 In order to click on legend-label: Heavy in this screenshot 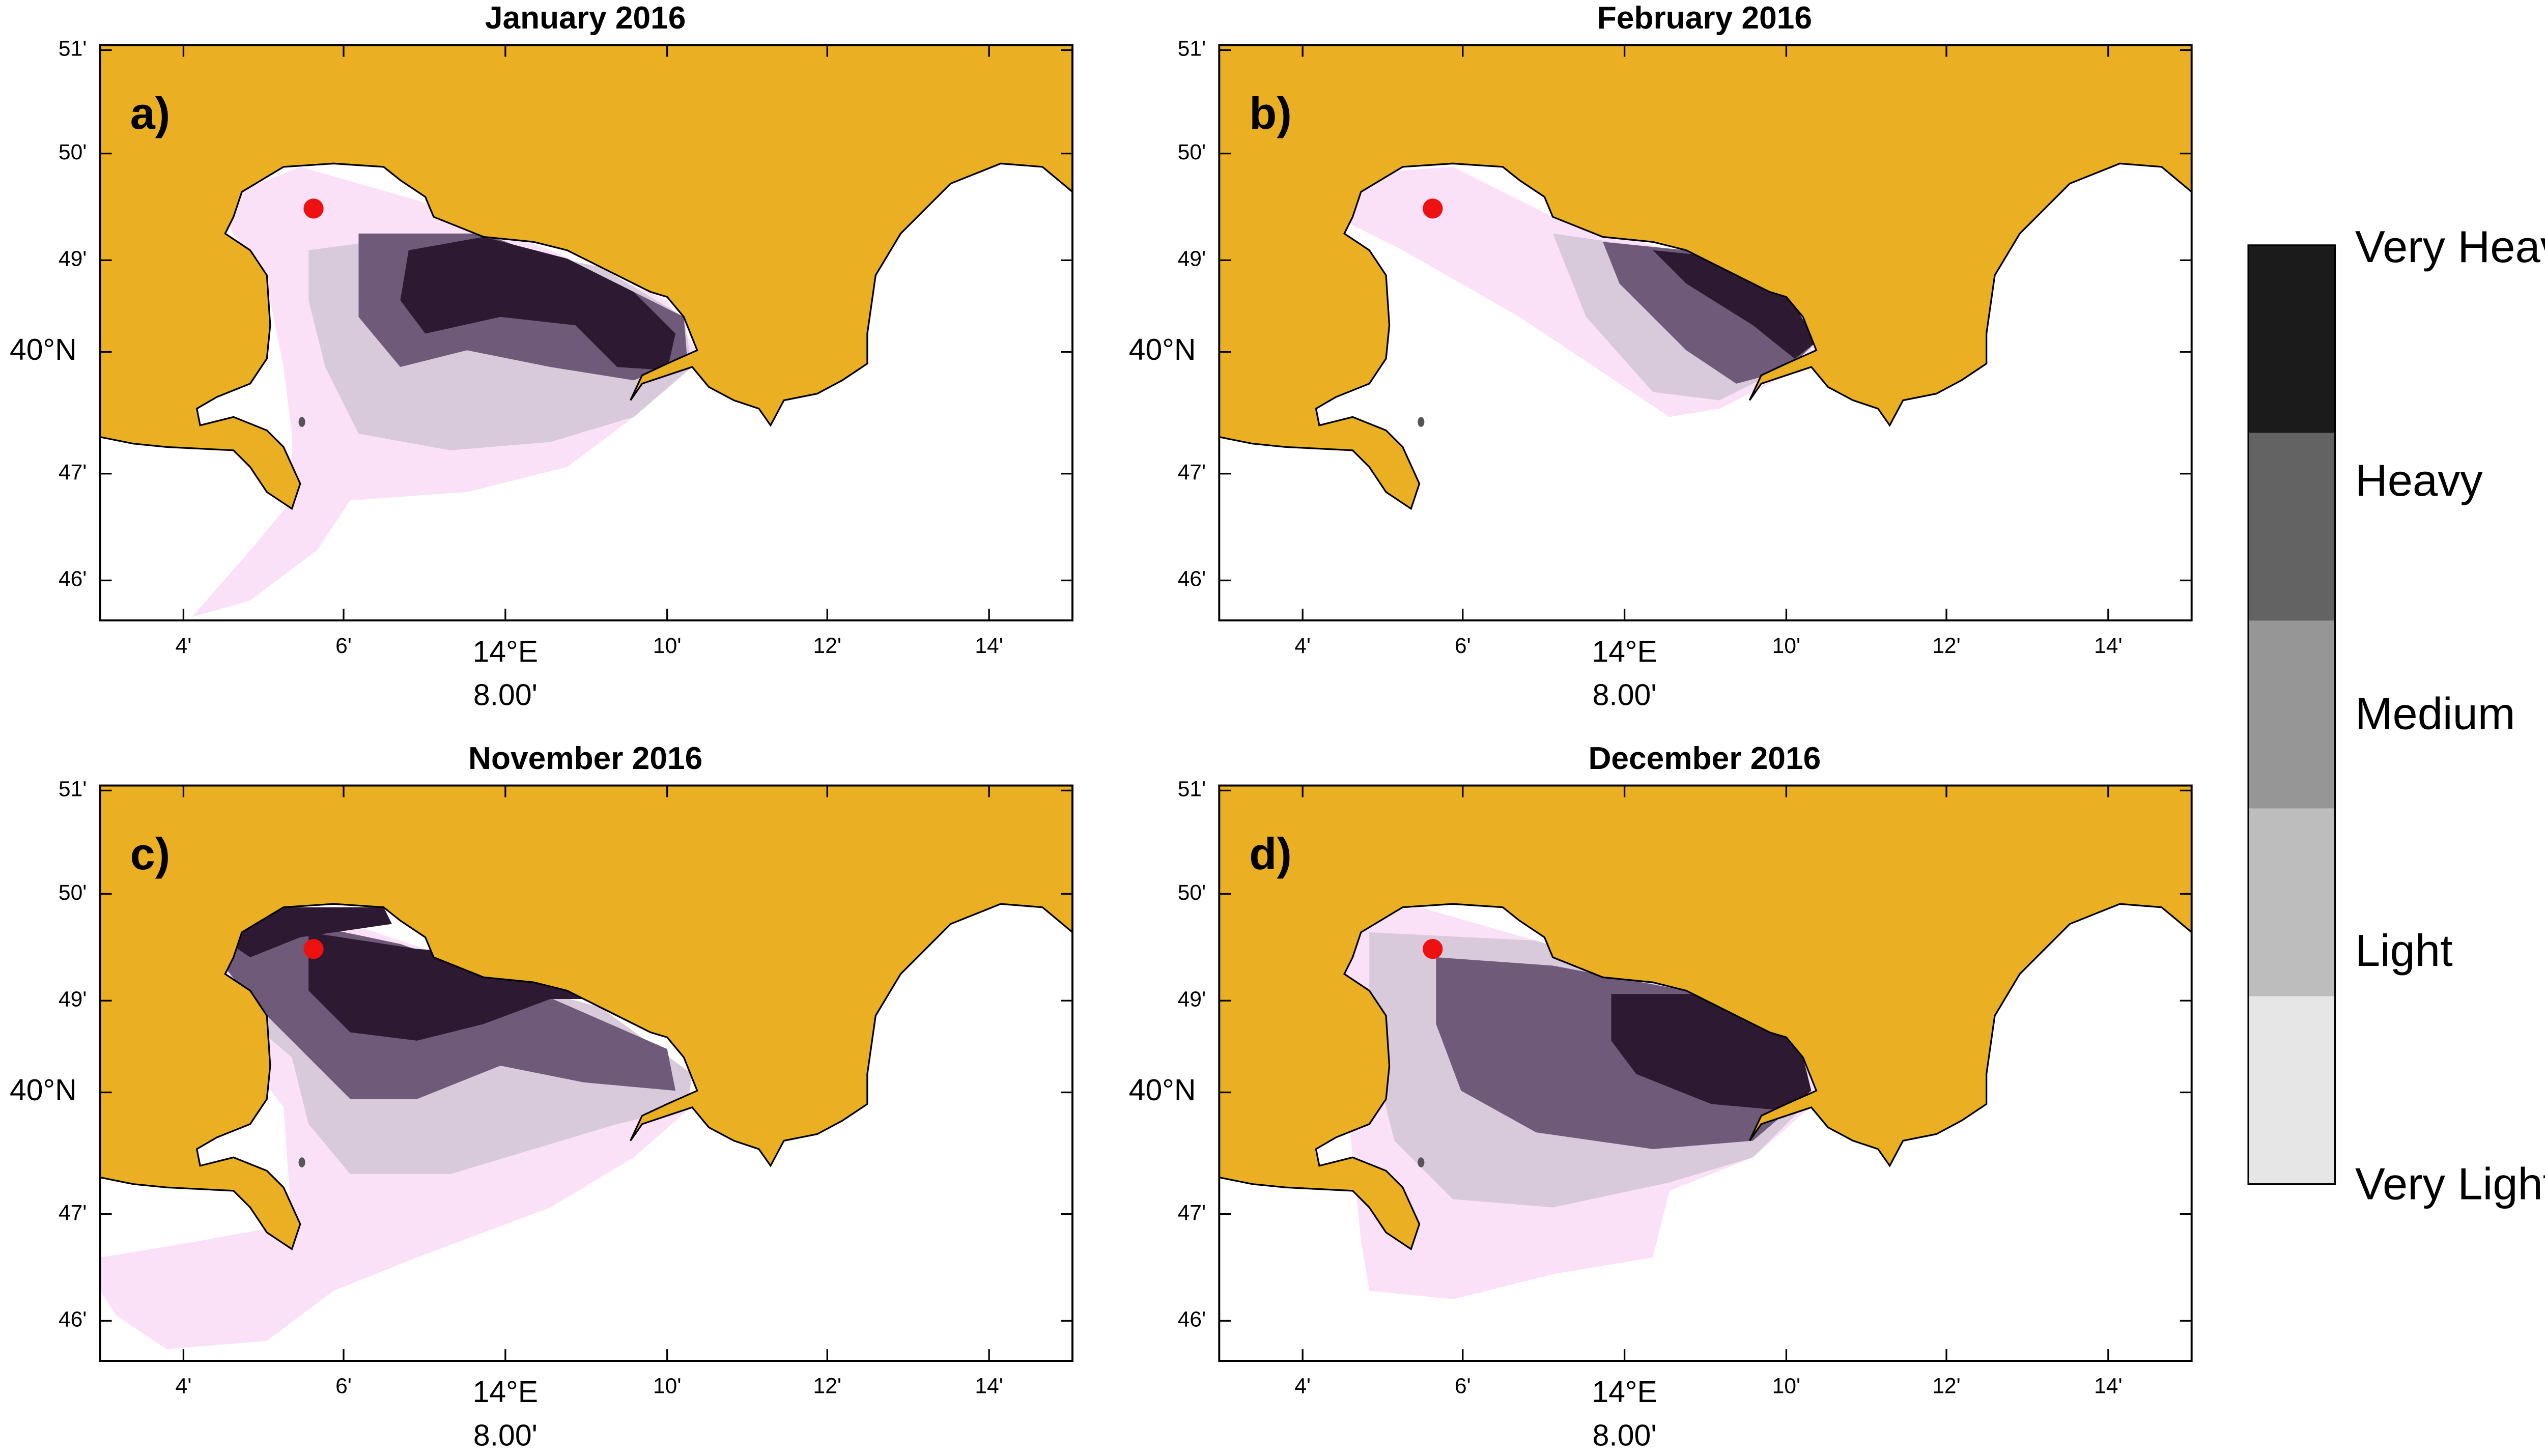, I will do `click(2419, 480)`.